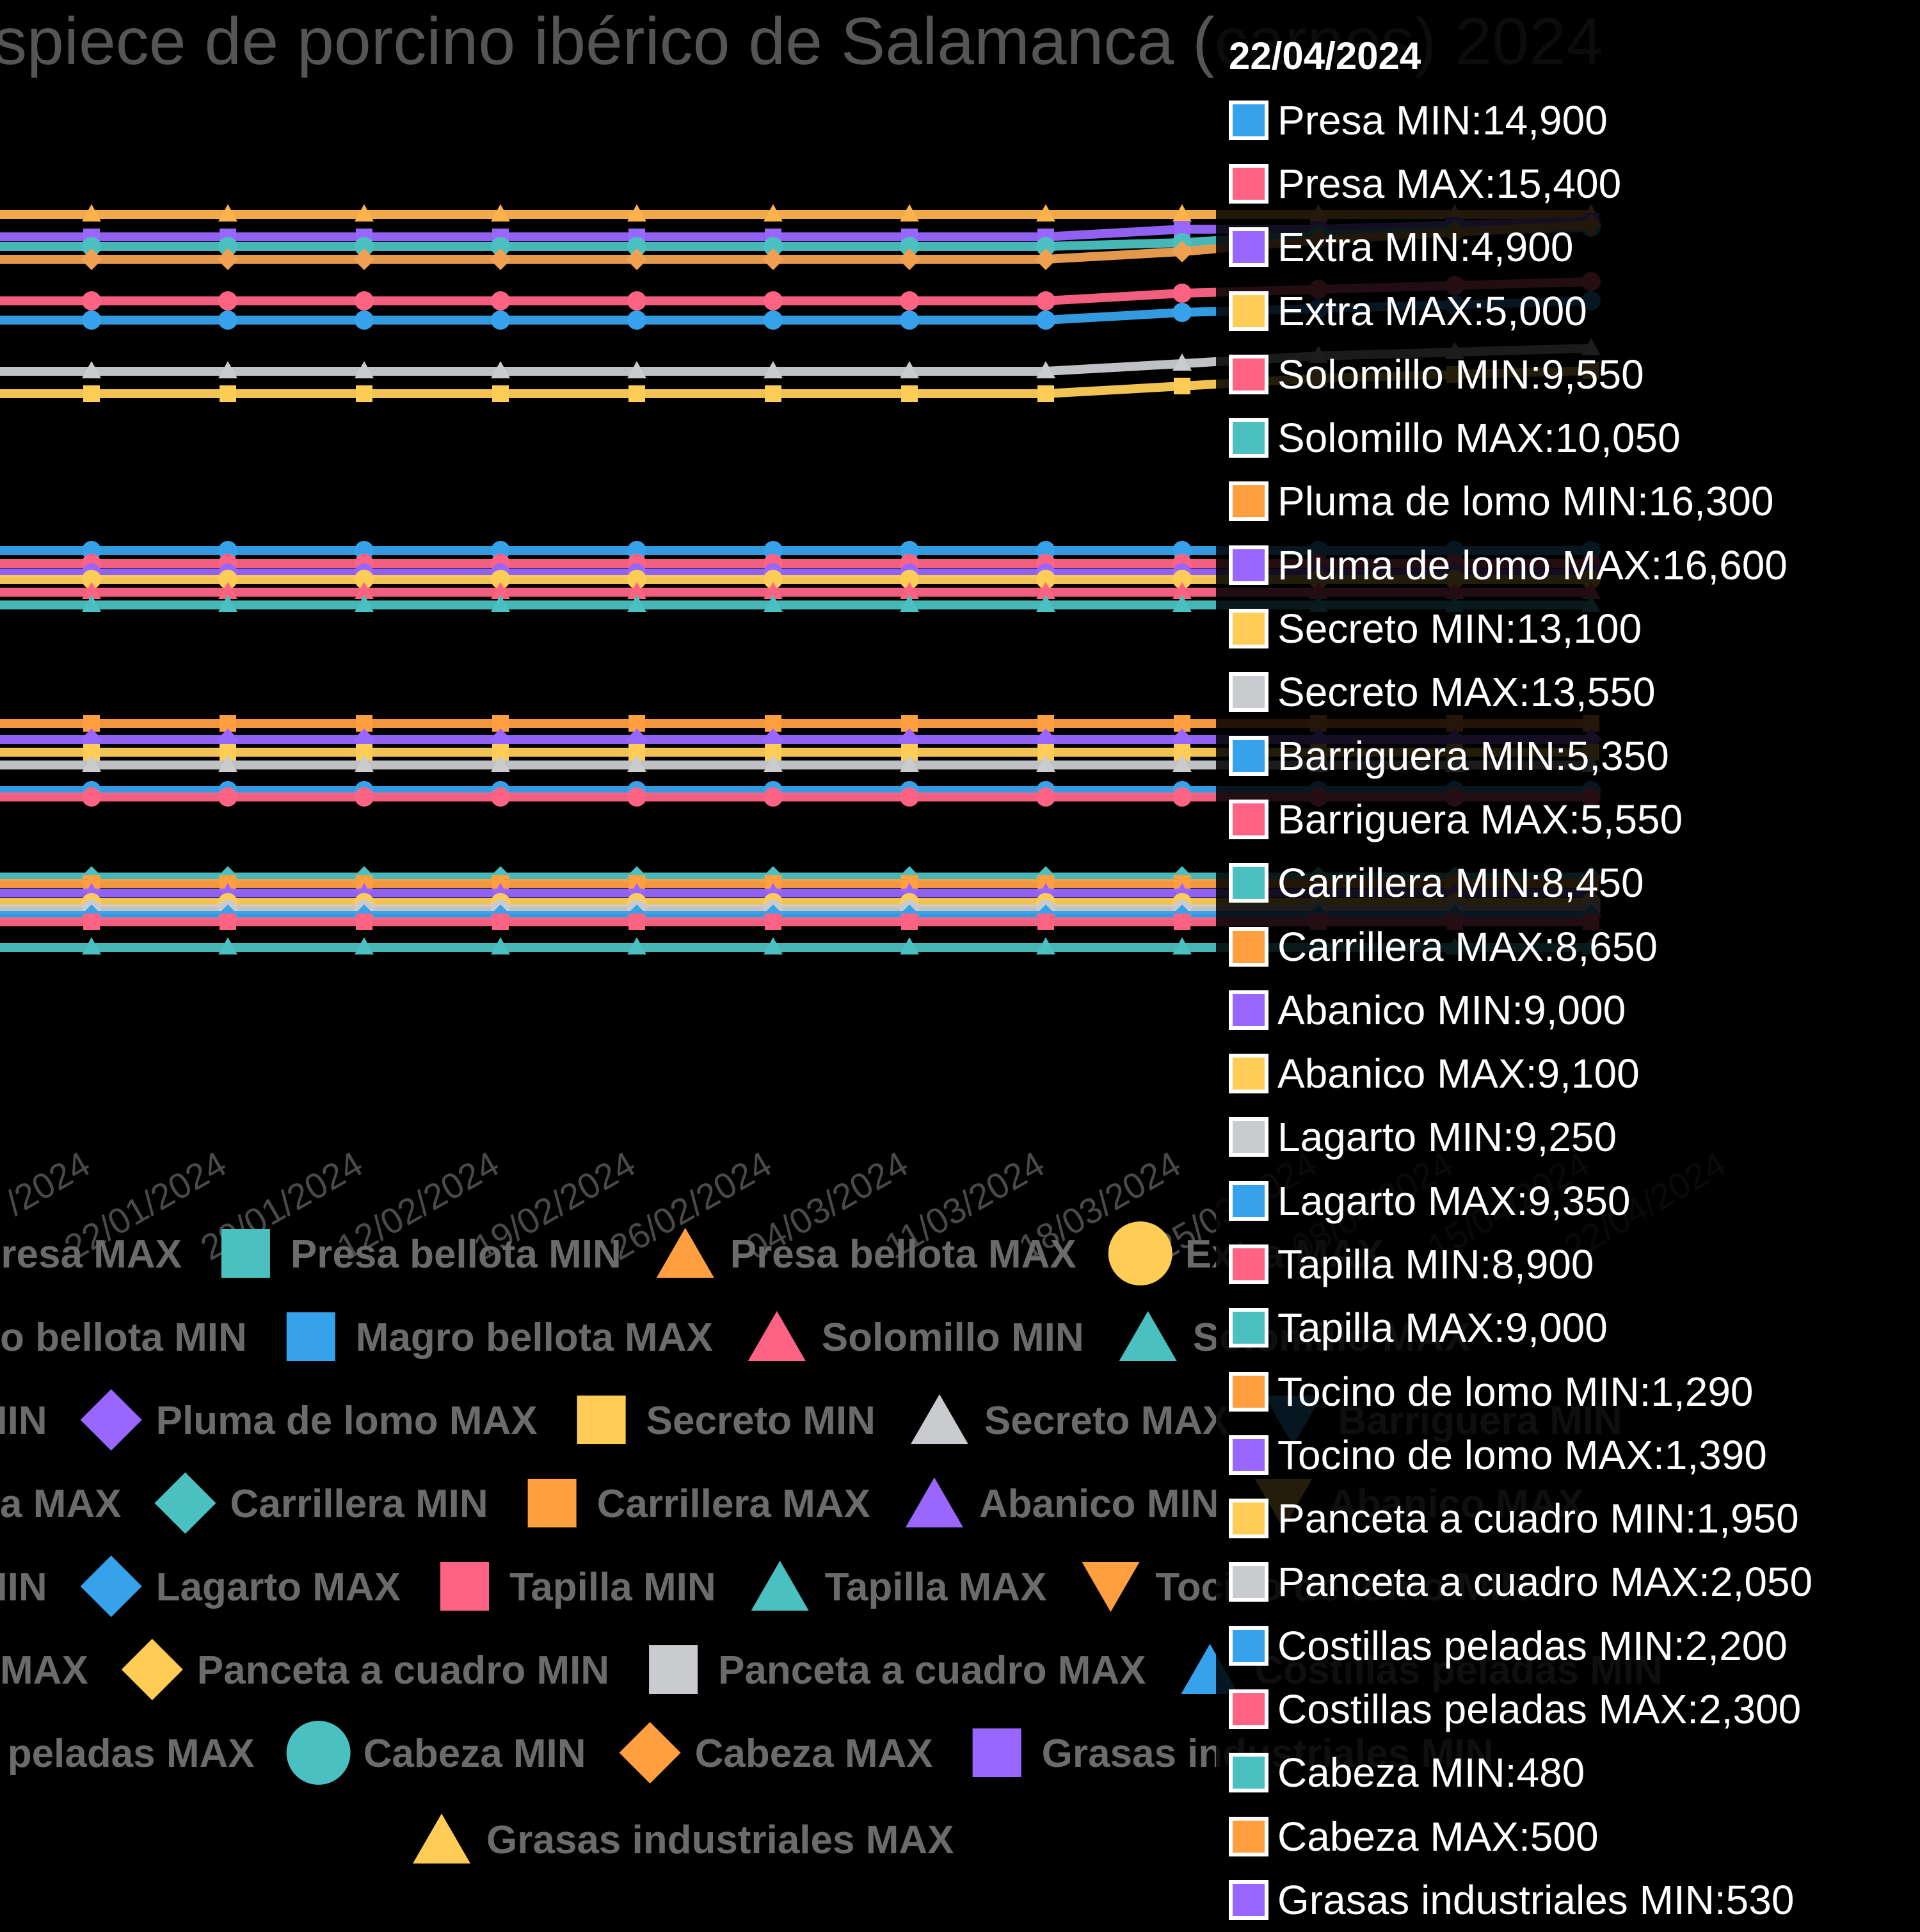 The height and width of the screenshot is (1932, 1920). What do you see at coordinates (897, 1669) in the screenshot?
I see `legend-item-panceta-a-cuadro-max: Panceta a cuadro MAX` at bounding box center [897, 1669].